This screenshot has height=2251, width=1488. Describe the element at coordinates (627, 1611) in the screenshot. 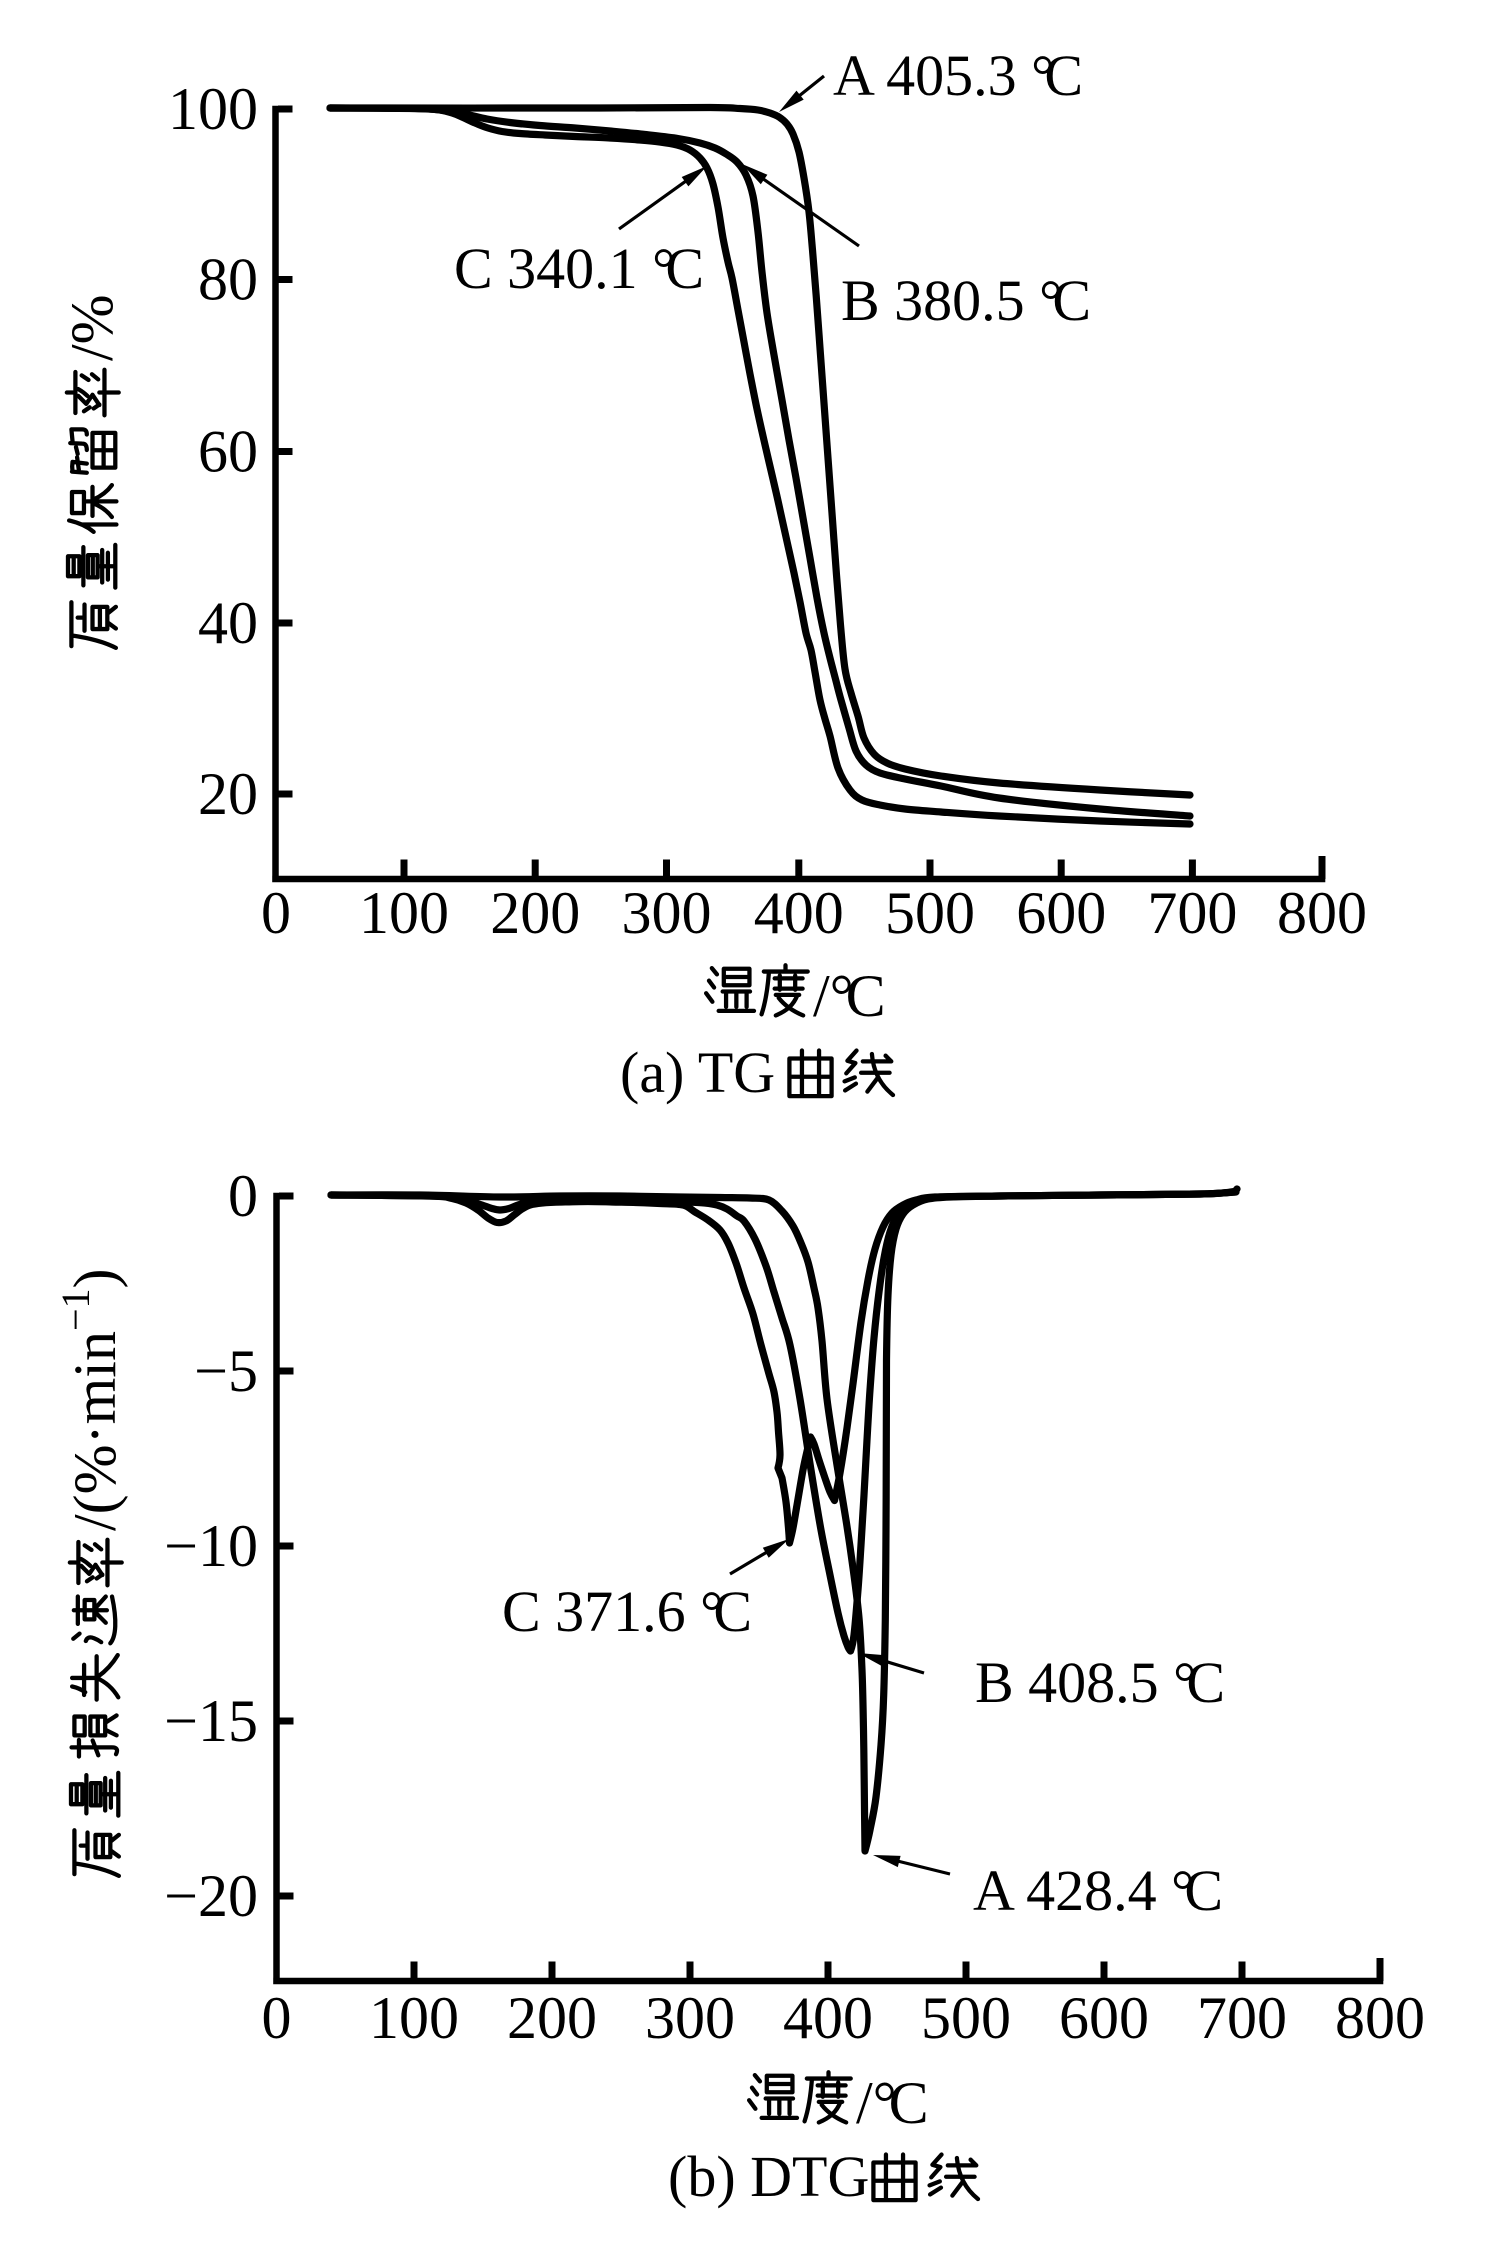

I see `svg-text: C 371.6 °C` at that location.